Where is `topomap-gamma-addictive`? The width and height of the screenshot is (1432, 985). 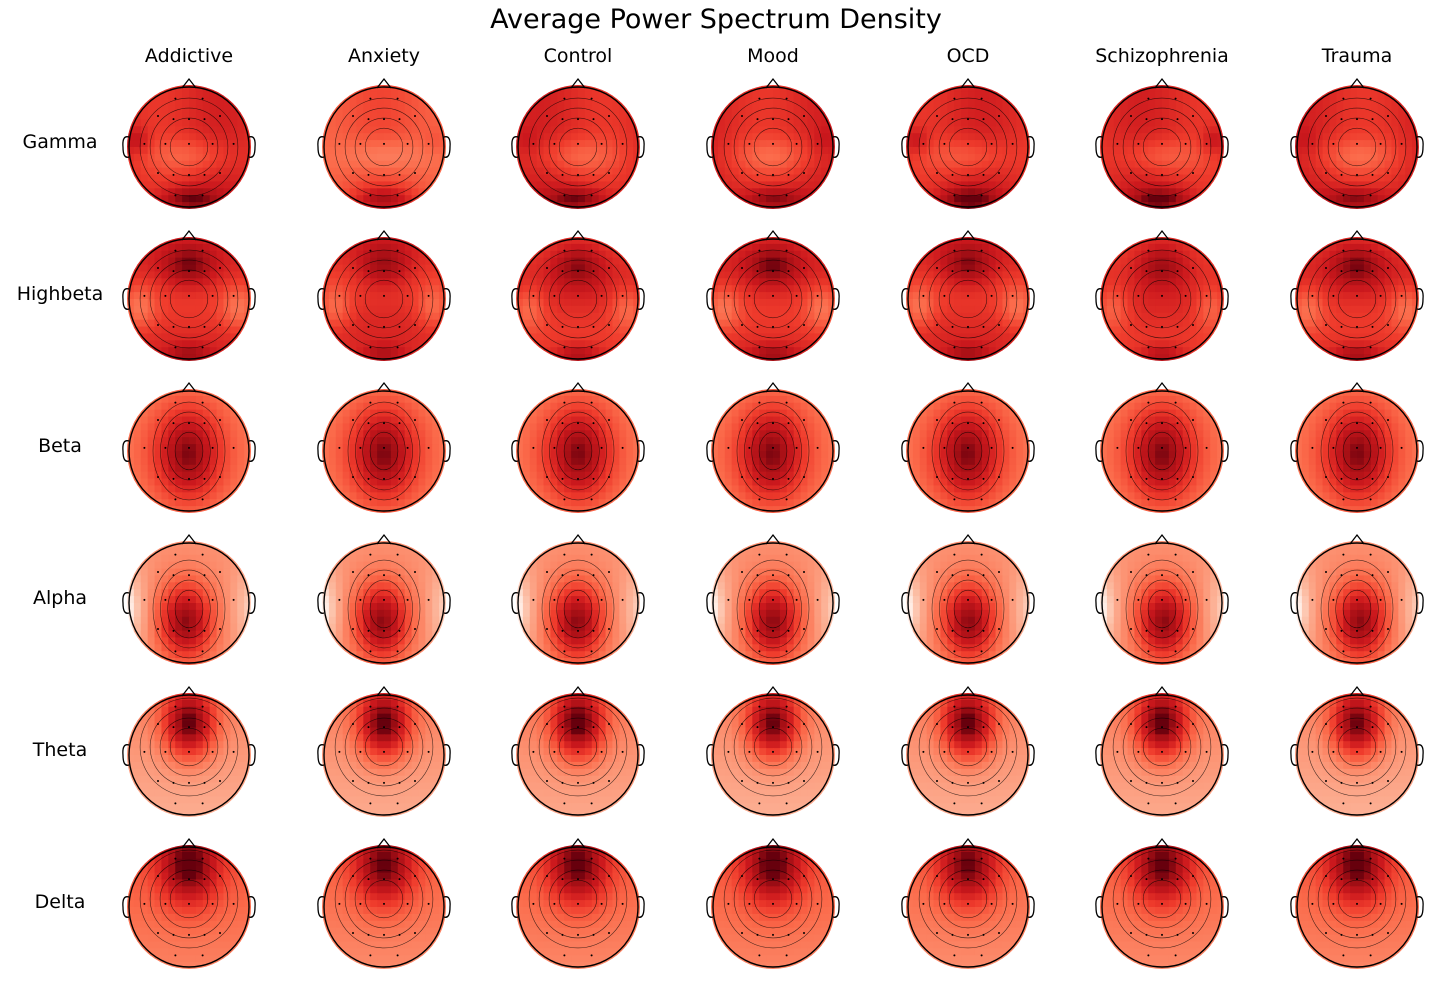
topomap-gamma-addictive is located at coordinates (189, 143).